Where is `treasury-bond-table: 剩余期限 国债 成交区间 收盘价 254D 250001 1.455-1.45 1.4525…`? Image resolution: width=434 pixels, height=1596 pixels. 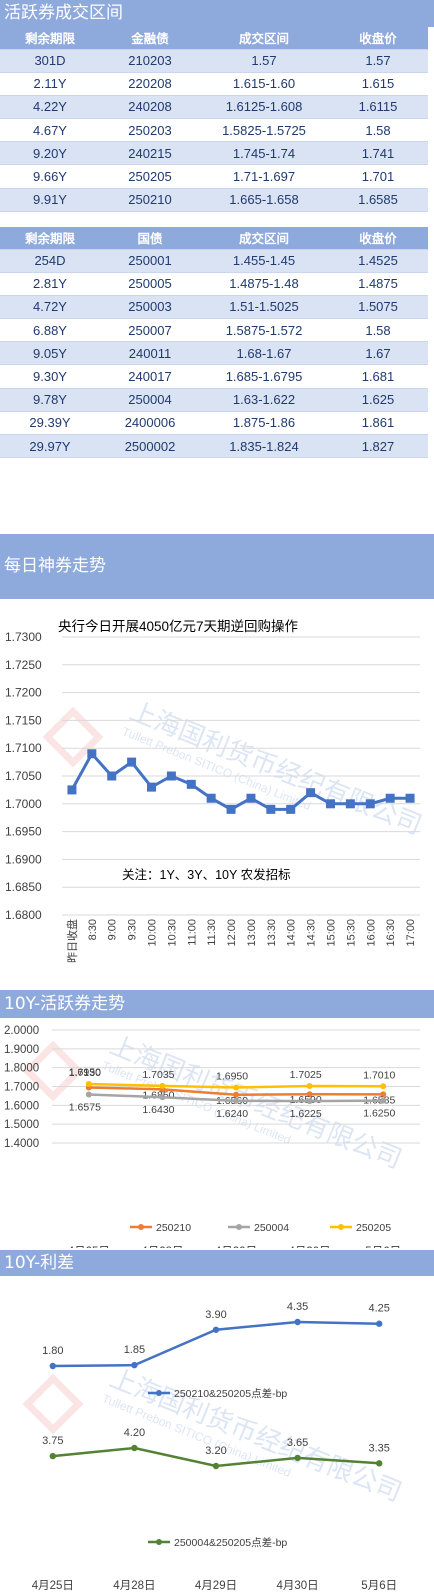
treasury-bond-table: 剩余期限 国债 成交区间 收盘价 254D 250001 1.455-1.45 1.4525… is located at coordinates (214, 343).